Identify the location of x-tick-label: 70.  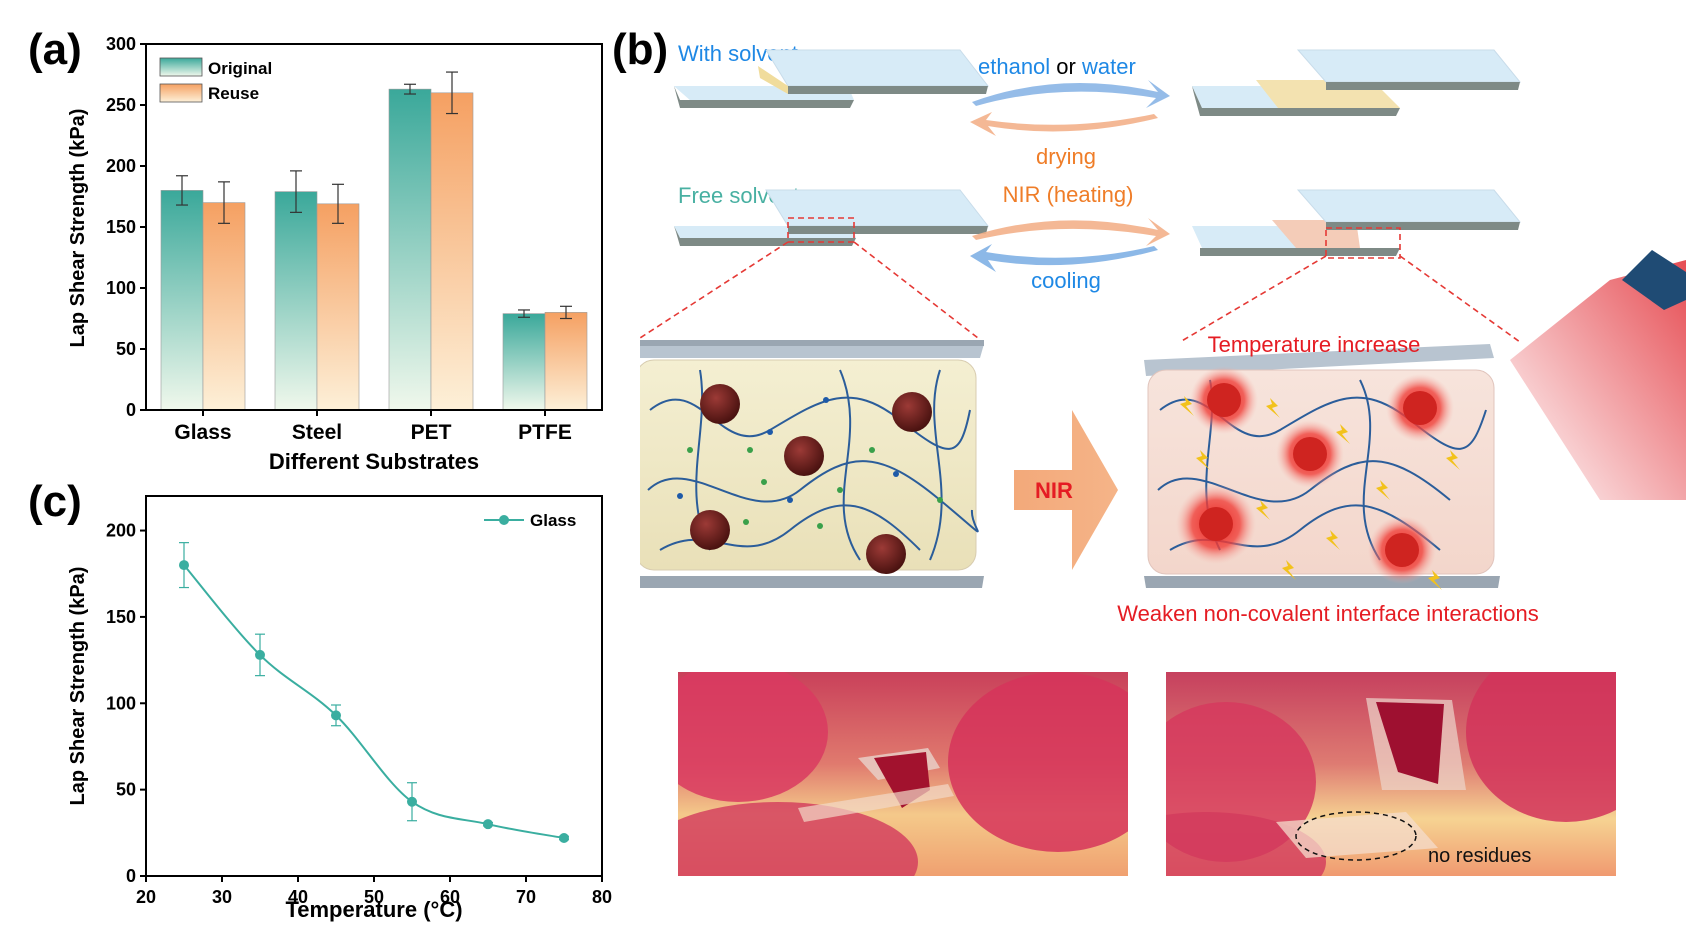
(526, 897).